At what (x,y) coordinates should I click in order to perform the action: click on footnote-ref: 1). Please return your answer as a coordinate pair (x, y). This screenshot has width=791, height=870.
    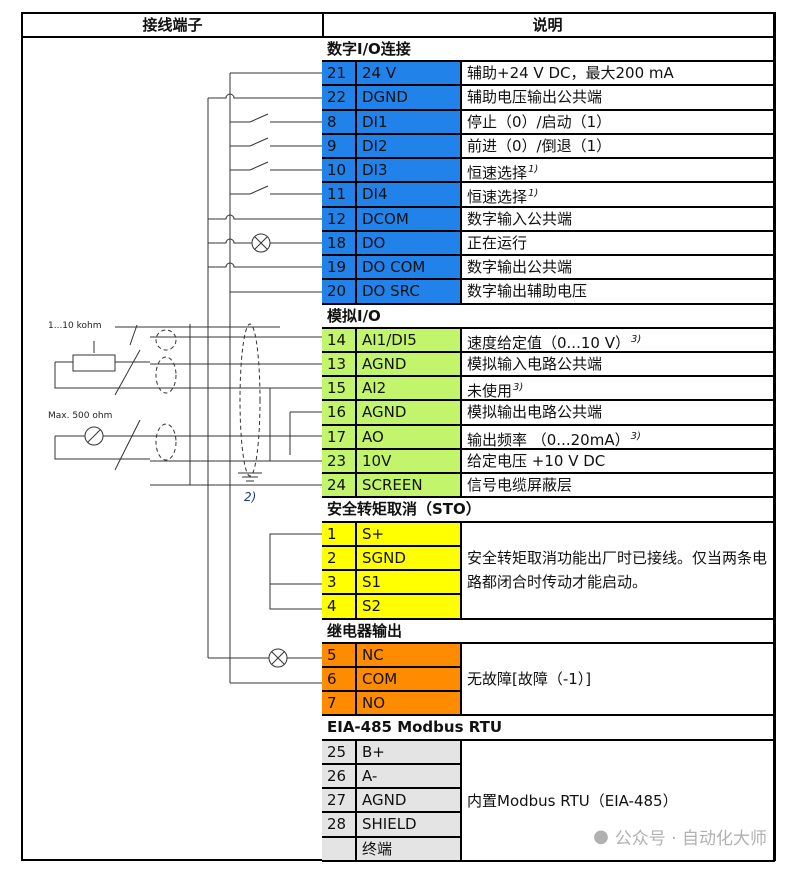
    Looking at the image, I should click on (533, 194).